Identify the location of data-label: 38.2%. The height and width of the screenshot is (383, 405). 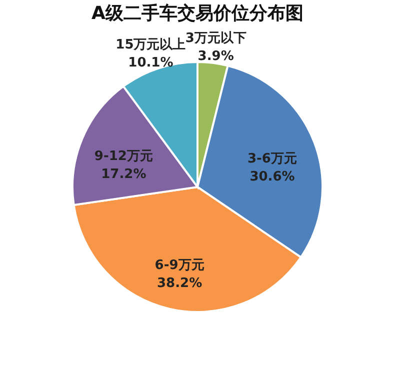
(179, 283).